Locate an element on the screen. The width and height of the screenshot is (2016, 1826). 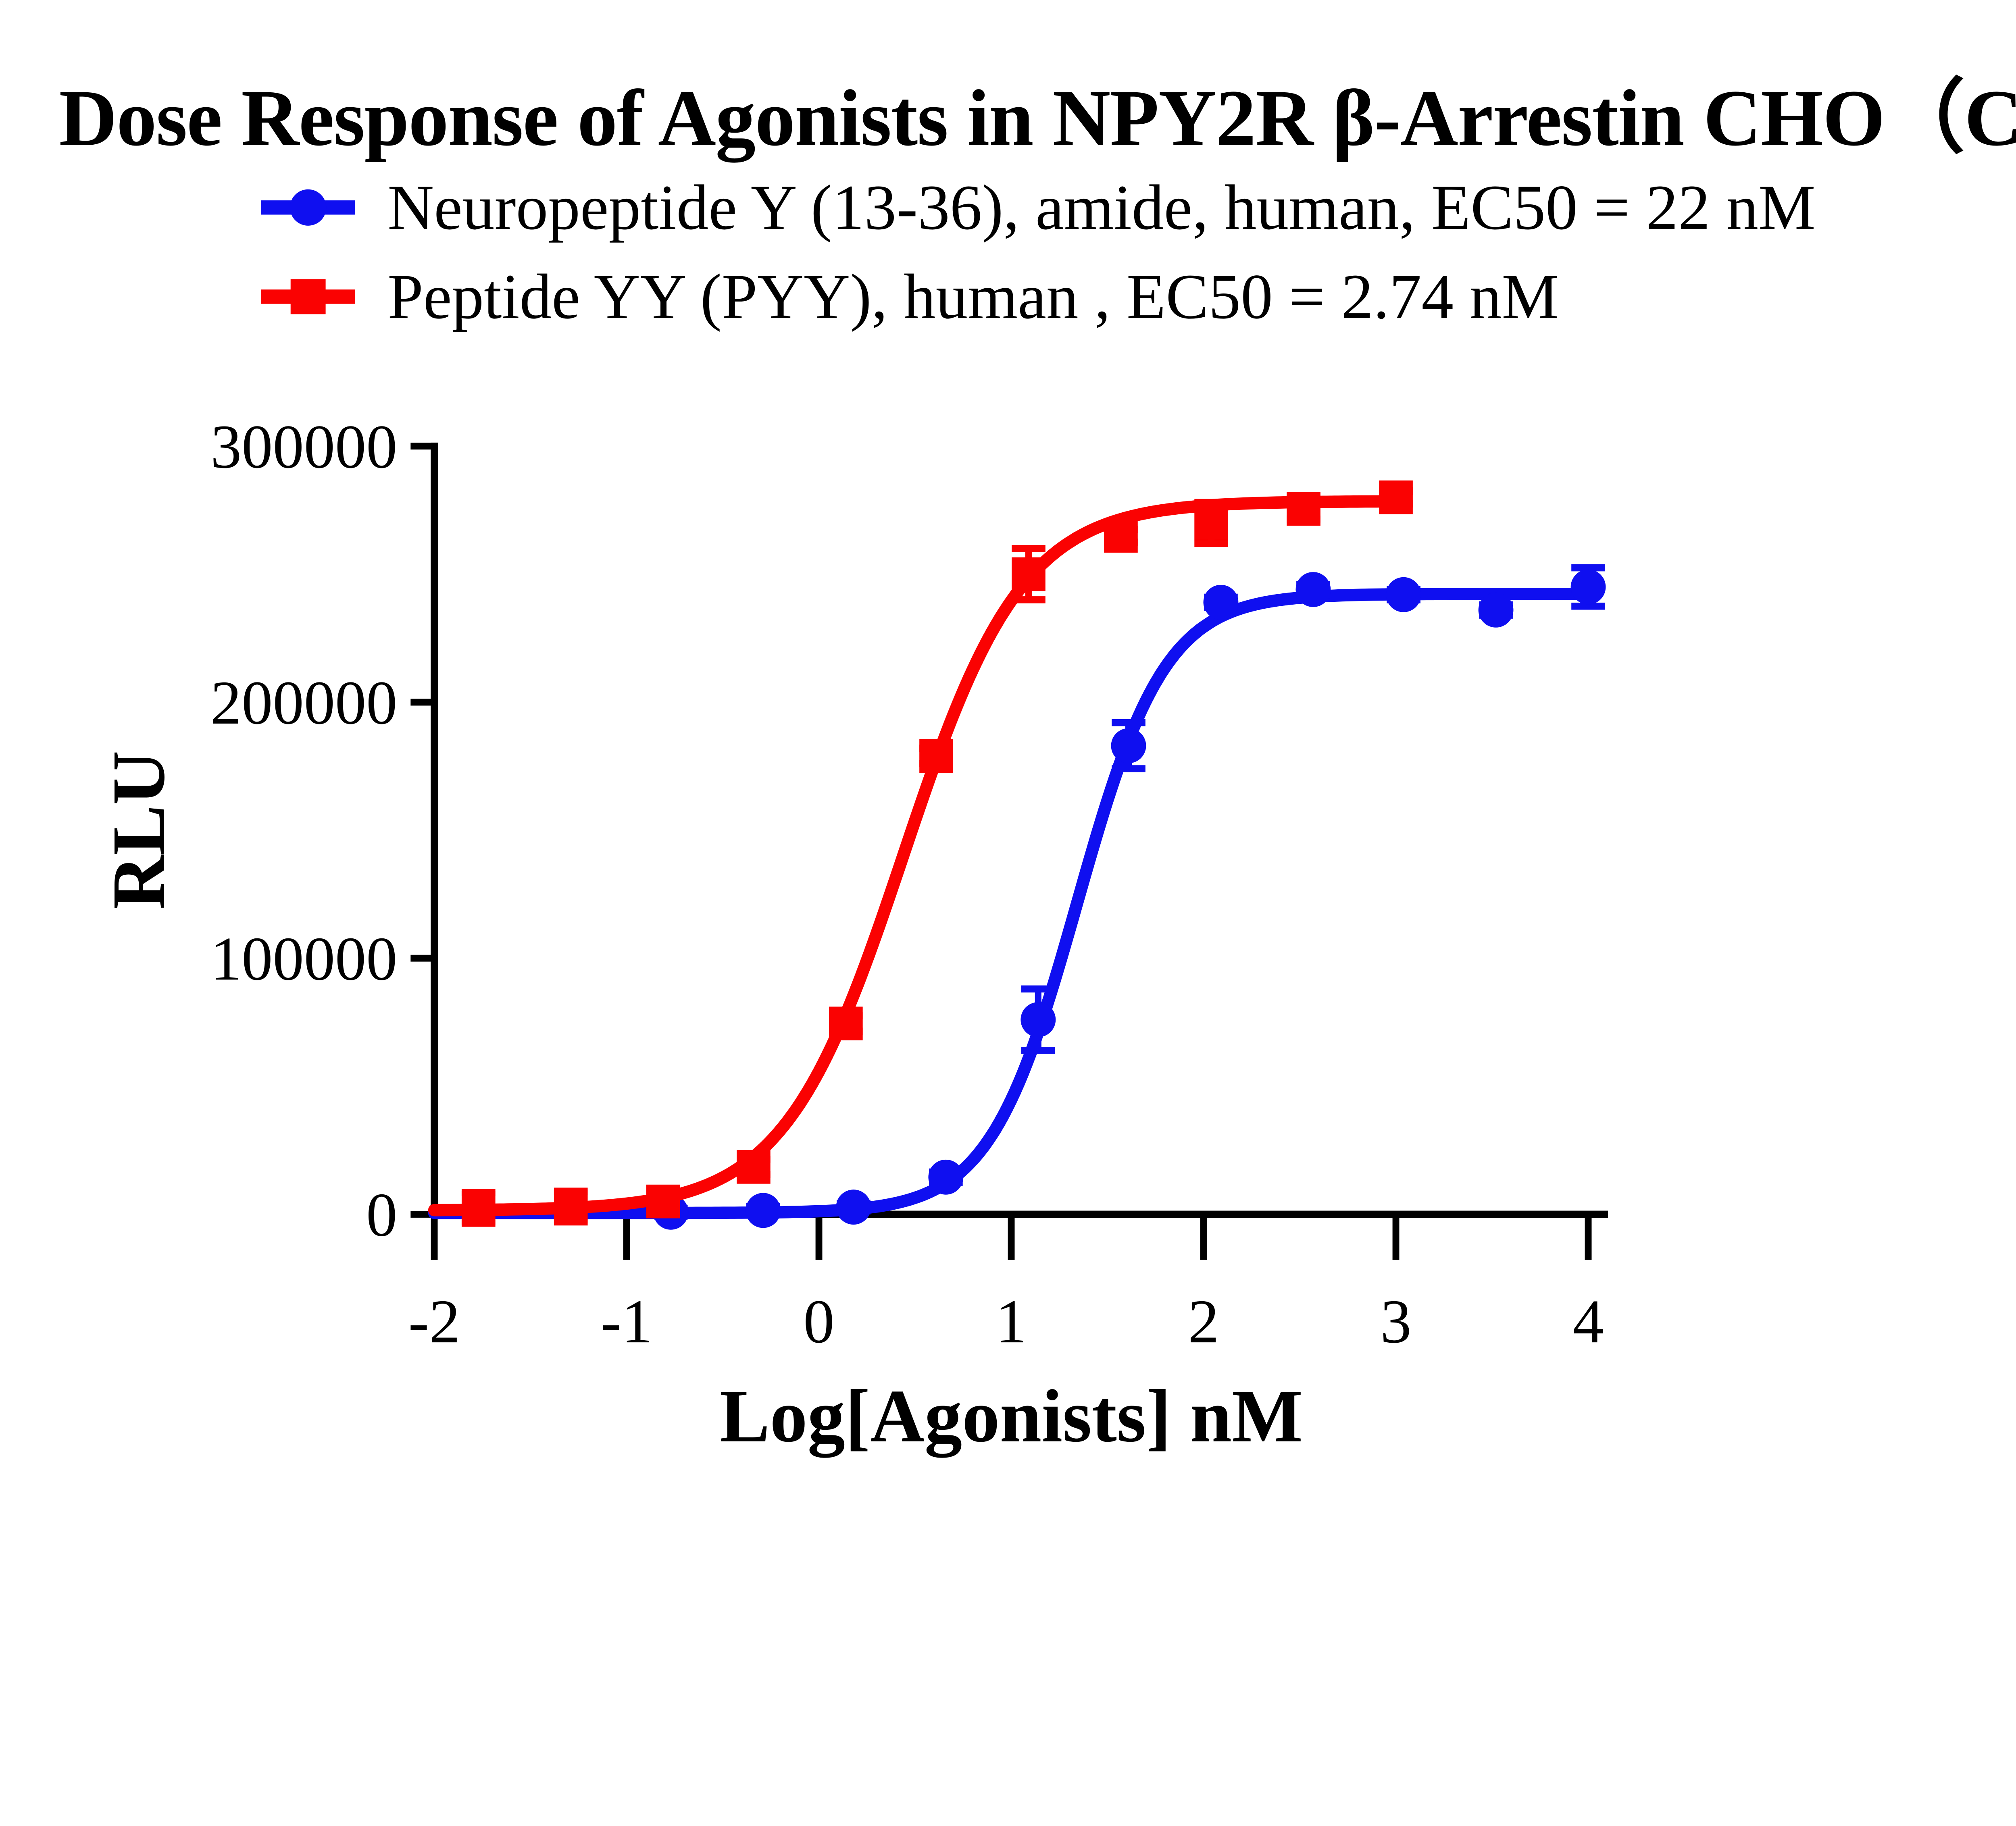
y-tick-label: 300000 is located at coordinates (303, 446).